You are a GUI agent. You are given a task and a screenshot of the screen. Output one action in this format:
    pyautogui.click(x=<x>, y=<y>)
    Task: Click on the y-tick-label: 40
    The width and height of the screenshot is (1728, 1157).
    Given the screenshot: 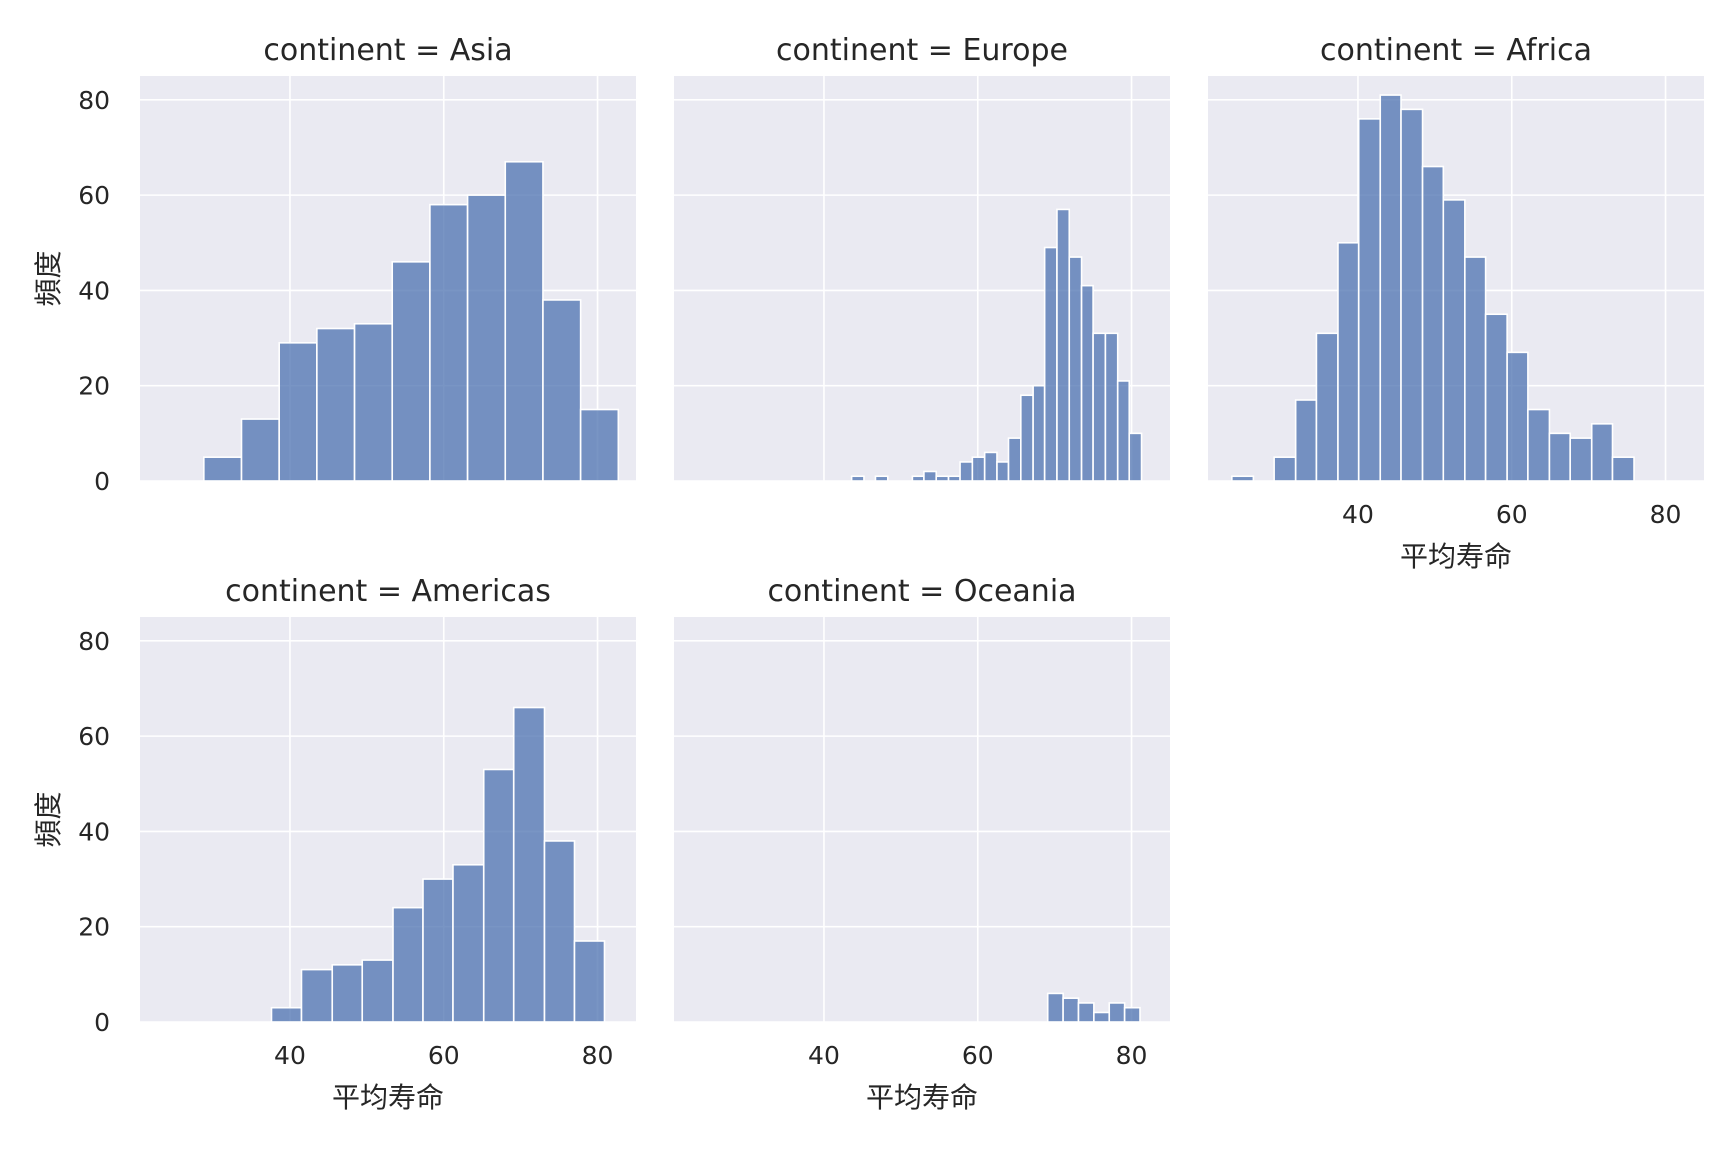 What is the action you would take?
    pyautogui.click(x=94, y=290)
    